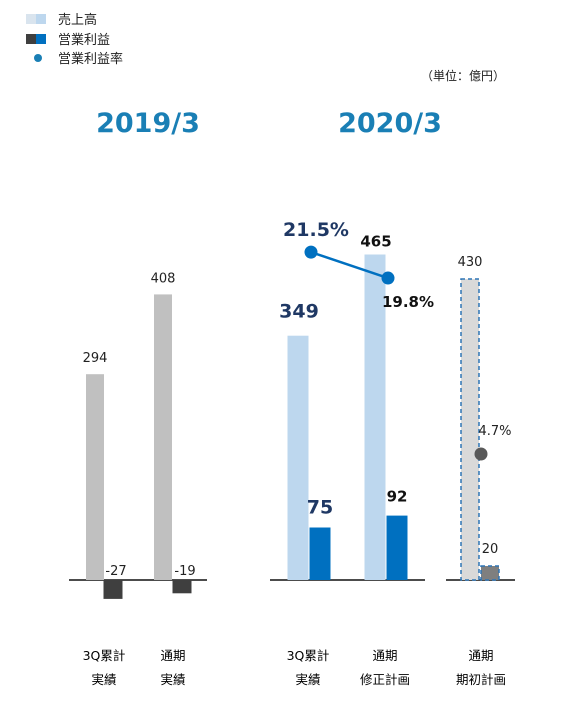 This screenshot has height=711, width=570. I want to click on category-labels: 3Q累計 実績 通期 実績 3Q累計 実績 通期 修正計画 通期 期初計画, so click(294, 667).